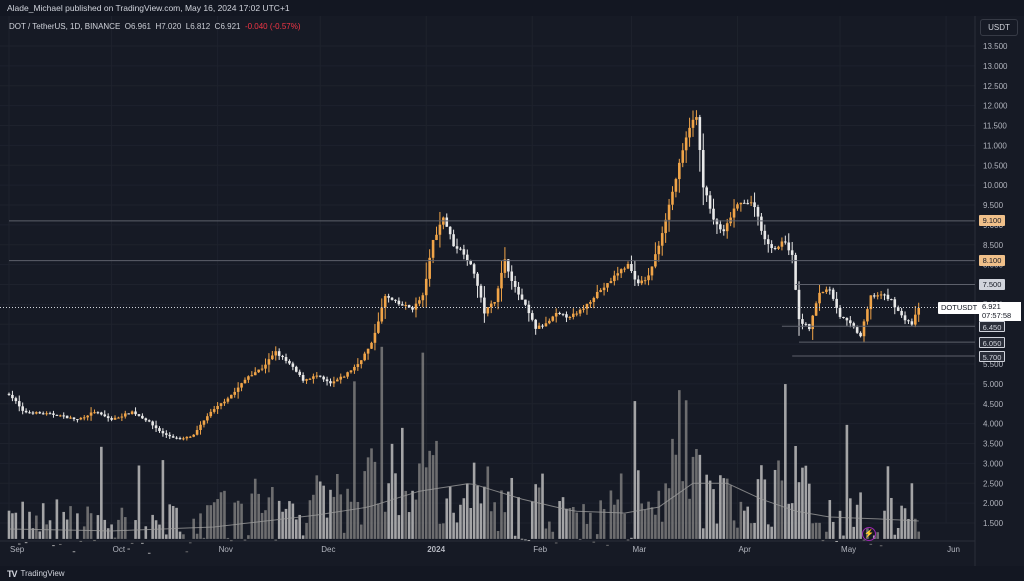 The width and height of the screenshot is (1024, 581). Describe the element at coordinates (127, 26) in the screenshot. I see `legend-open-label: O` at that location.